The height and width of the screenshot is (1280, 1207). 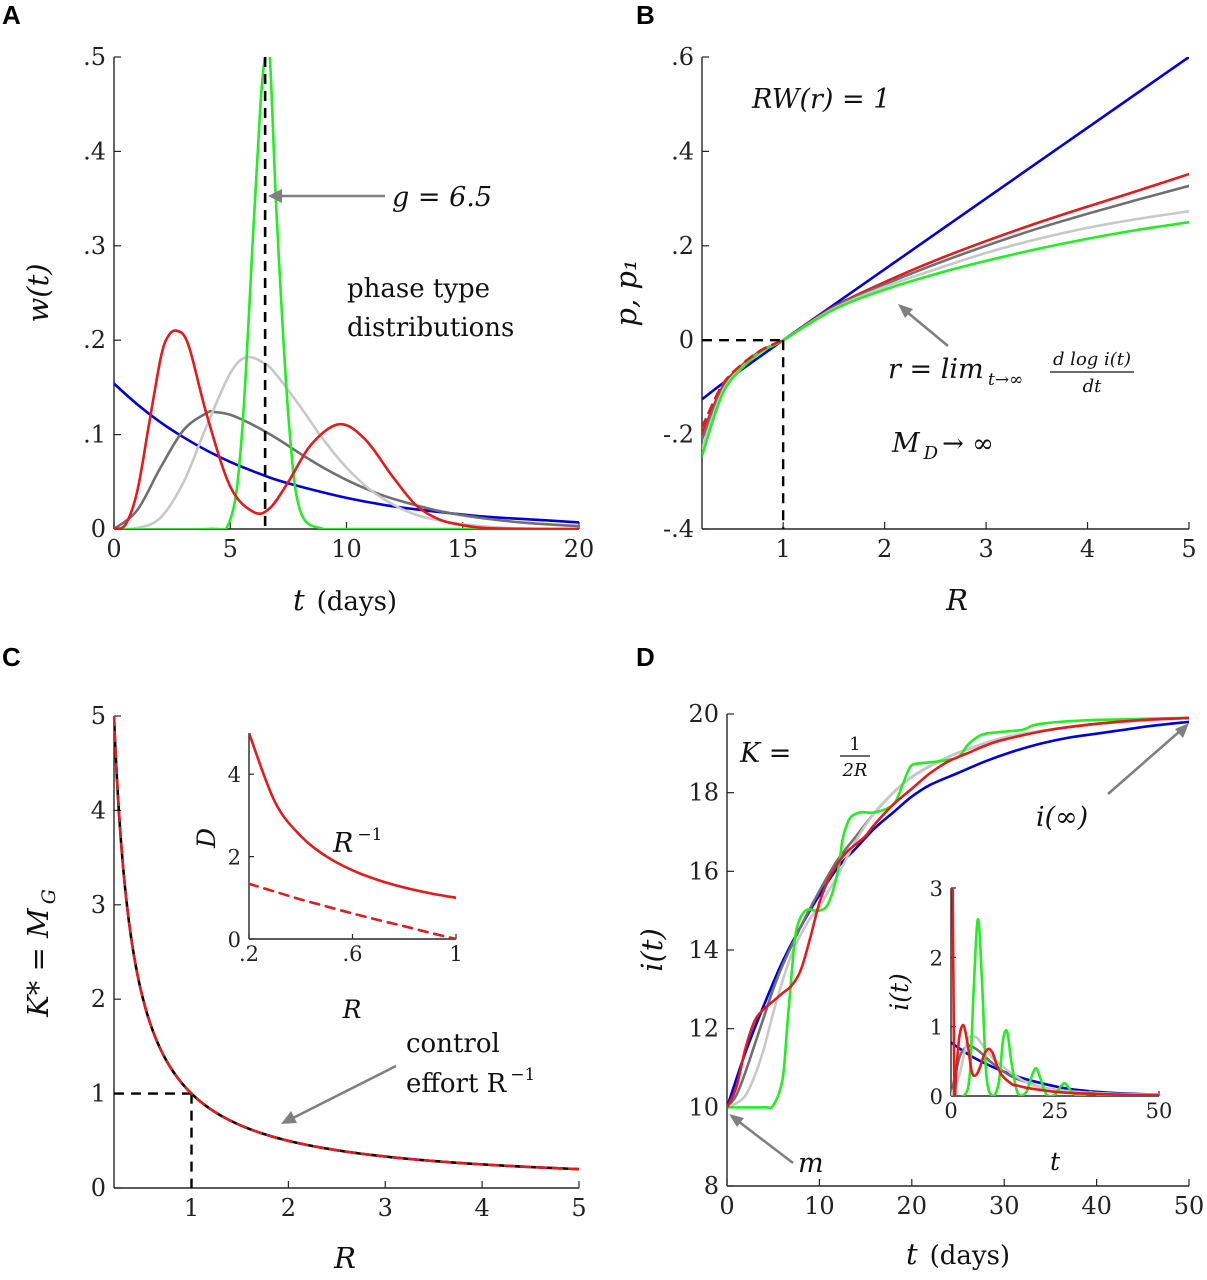 I want to click on panel-a-annot-phase2: distributions, so click(x=430, y=328).